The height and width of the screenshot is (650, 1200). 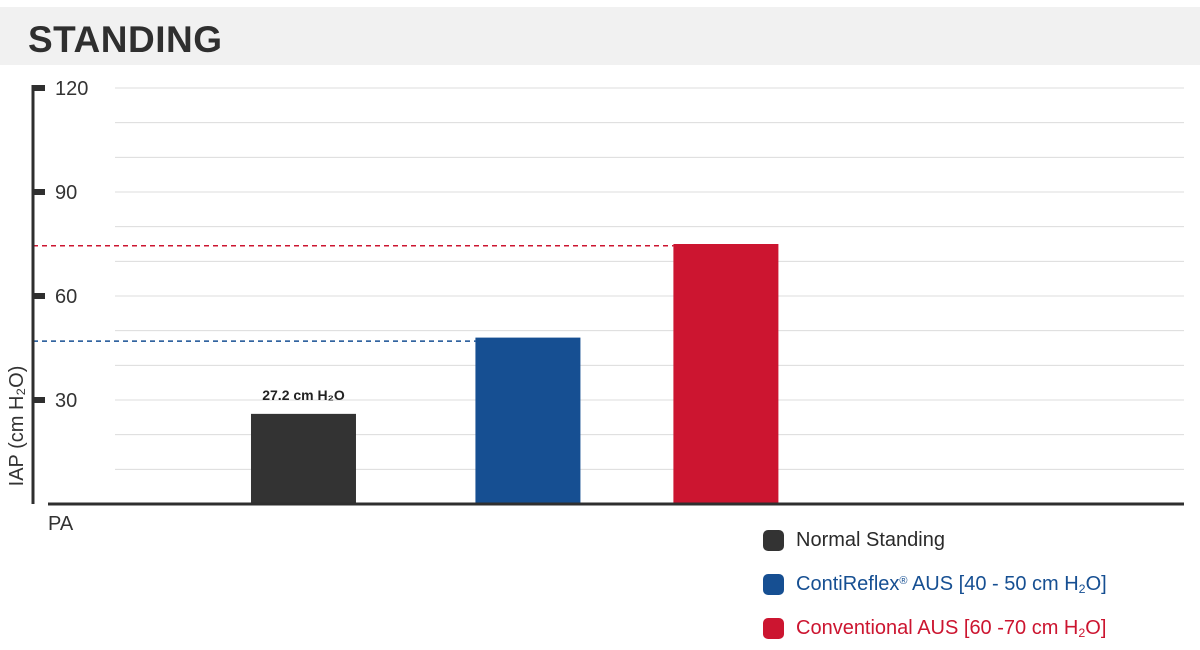 What do you see at coordinates (303, 395) in the screenshot?
I see `data-label: 27.2 cm H₂O` at bounding box center [303, 395].